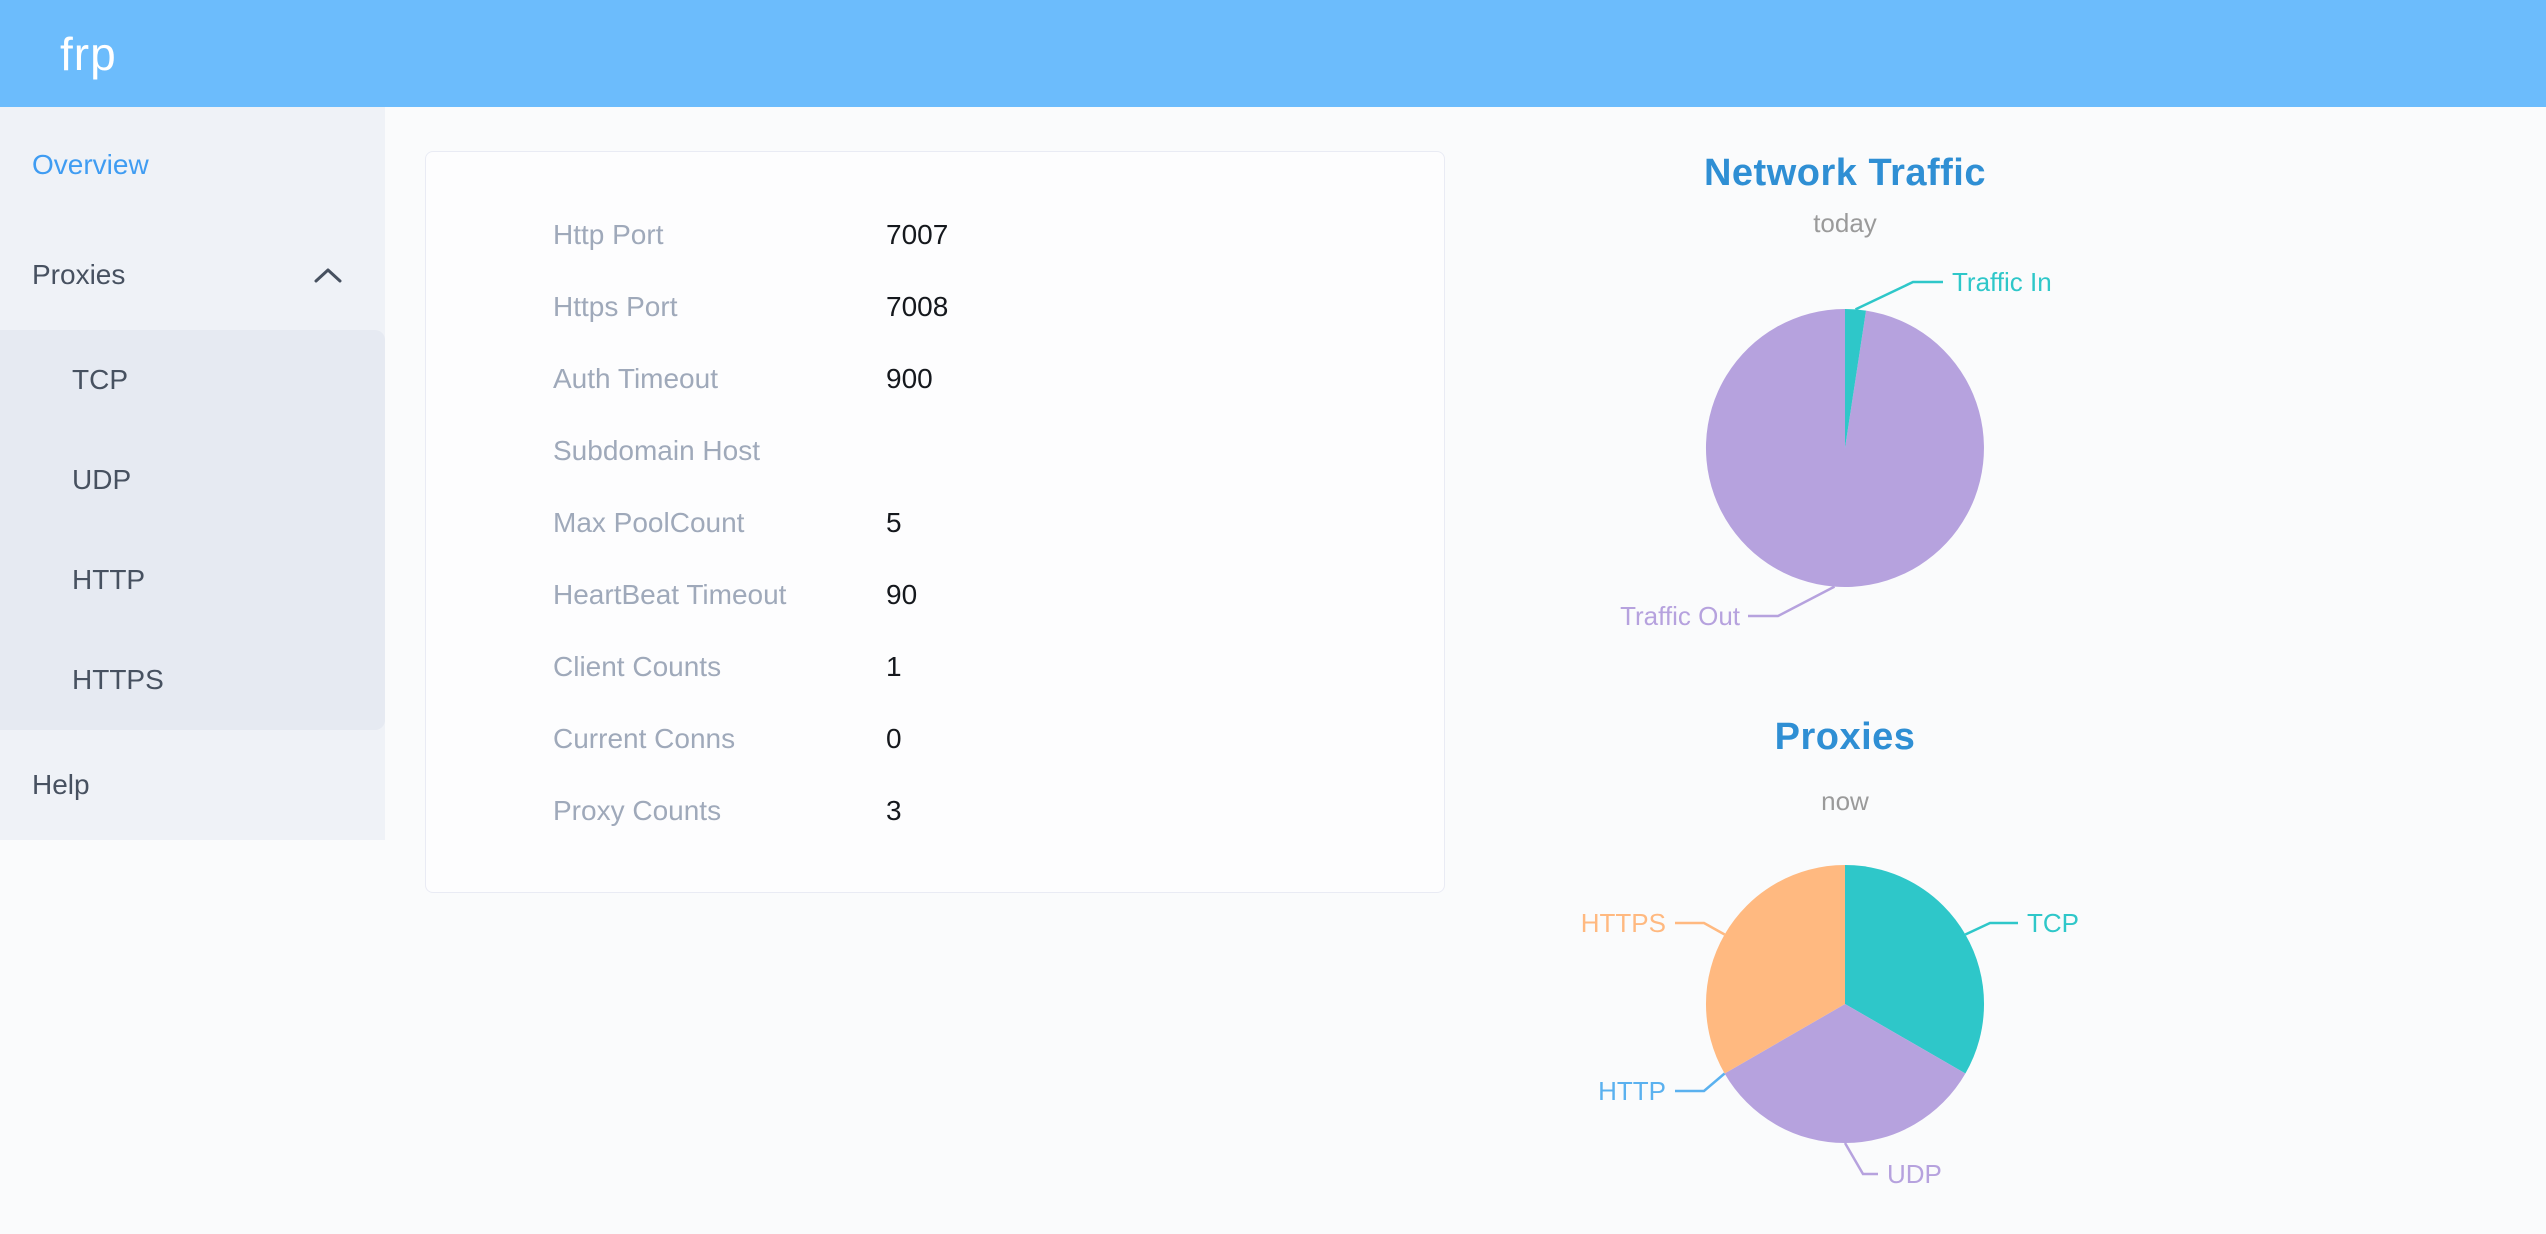 The image size is (2546, 1234). Describe the element at coordinates (1623, 923) in the screenshot. I see `pie-label-https: HTTPS` at that location.